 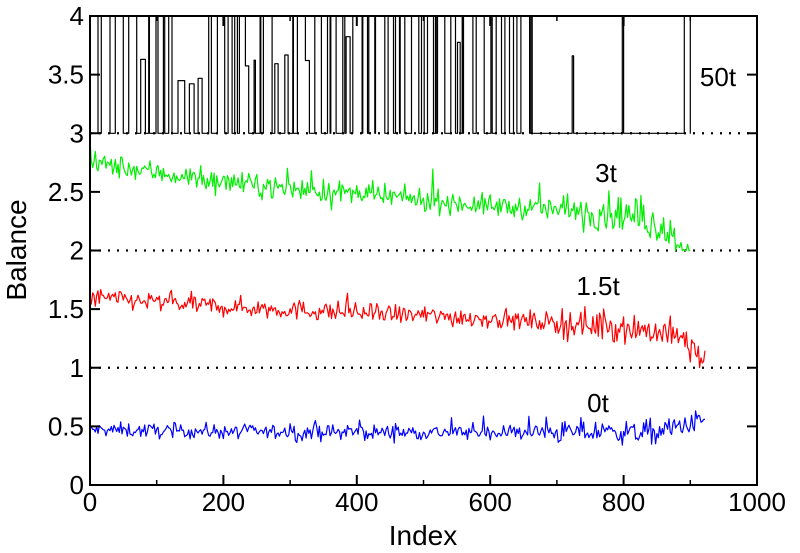 What do you see at coordinates (598, 403) in the screenshot?
I see `series-label-0t: 0t` at bounding box center [598, 403].